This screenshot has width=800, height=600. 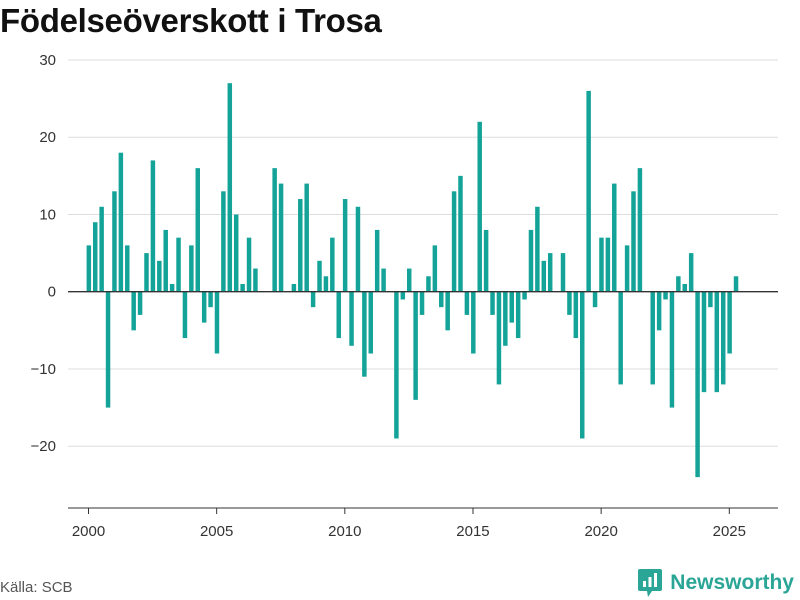 What do you see at coordinates (43, 446) in the screenshot?
I see `y-tick-label: −20` at bounding box center [43, 446].